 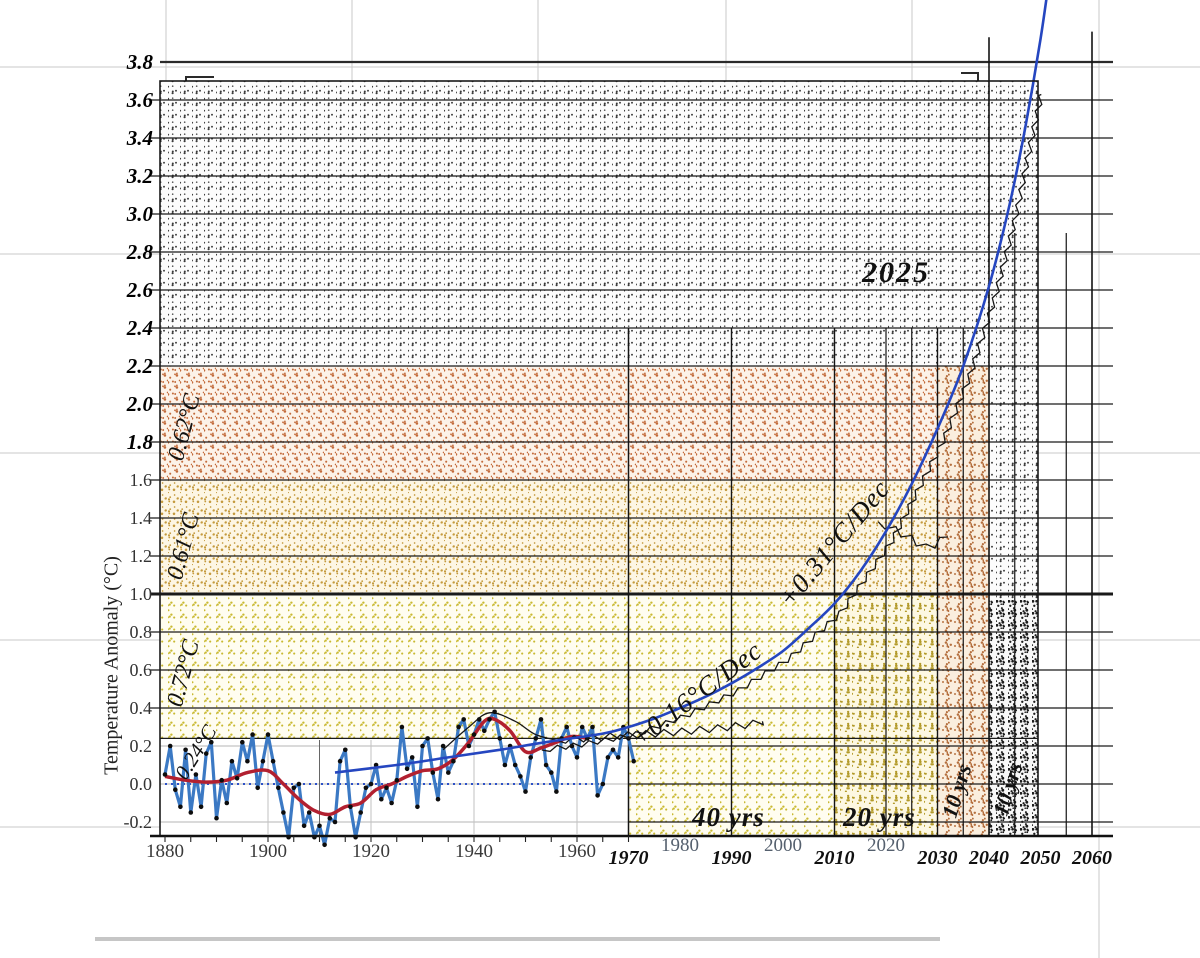 I want to click on annual-dots, so click(x=399, y=778).